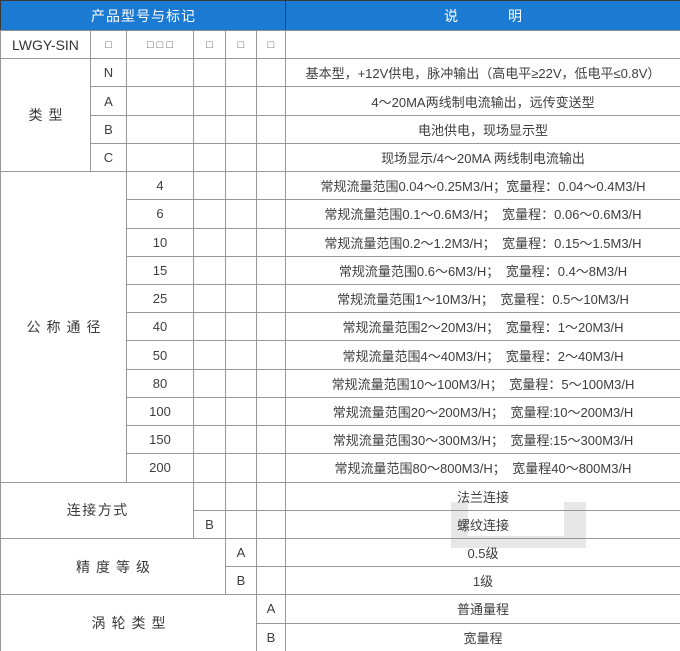  I want to click on diameter-size-cell: 100, so click(160, 411).